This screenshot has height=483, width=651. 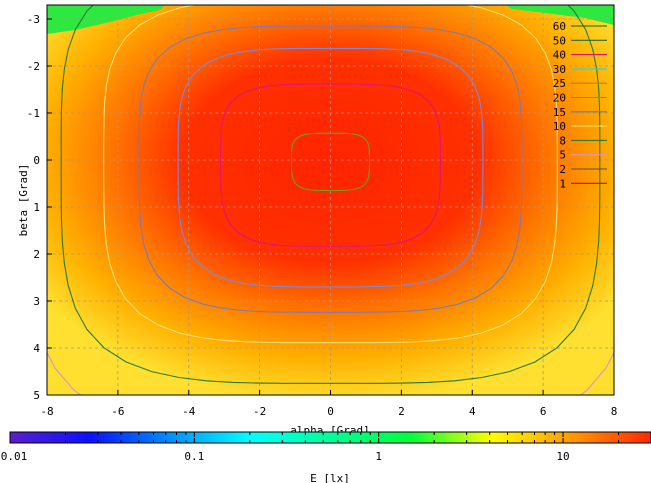 What do you see at coordinates (330, 411) in the screenshot?
I see `x-tick-label: 0` at bounding box center [330, 411].